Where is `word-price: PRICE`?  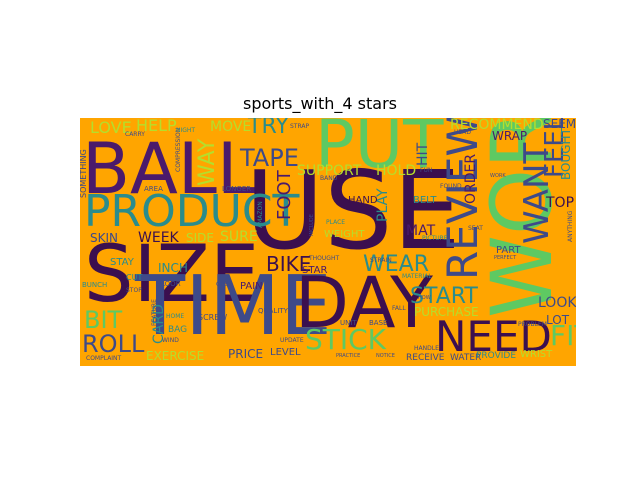 word-price: PRICE is located at coordinates (246, 354).